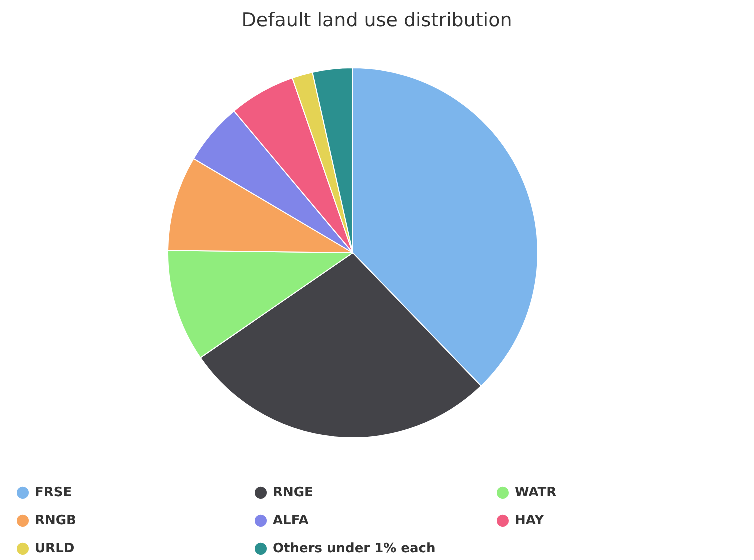 The image size is (754, 560). I want to click on legend-label: URLD, so click(55, 549).